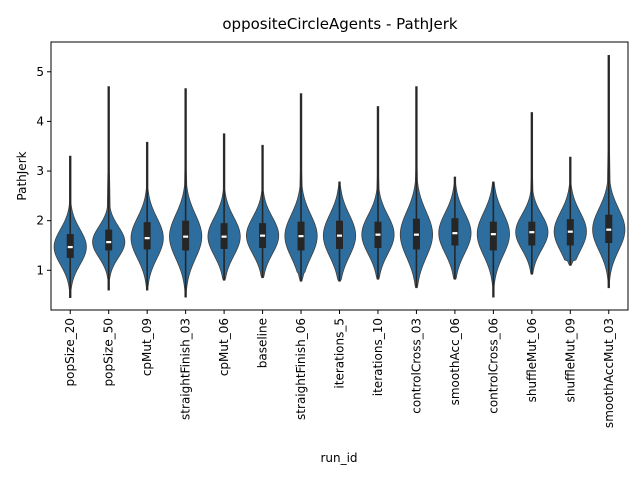 This screenshot has height=480, width=640. I want to click on x-tick-label: cpMut_09, so click(147, 347).